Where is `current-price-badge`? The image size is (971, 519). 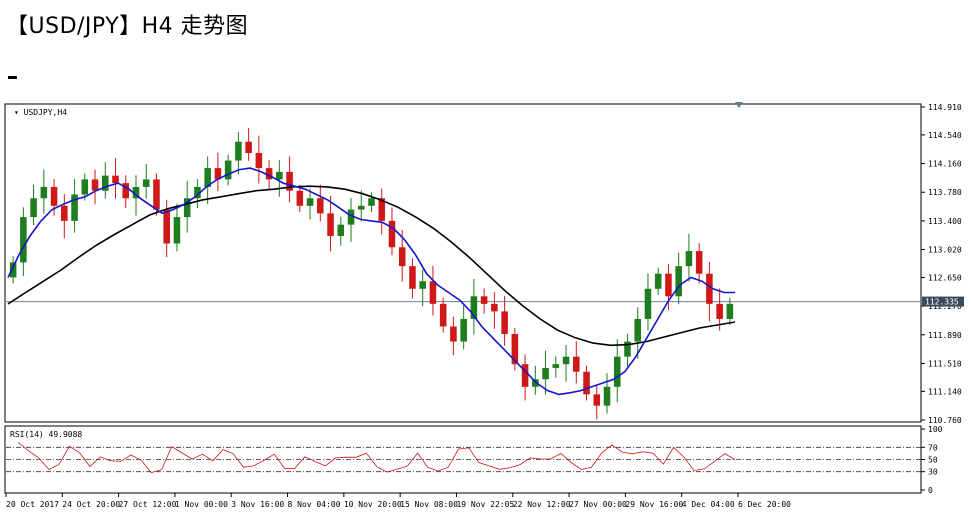
current-price-badge is located at coordinates (943, 301).